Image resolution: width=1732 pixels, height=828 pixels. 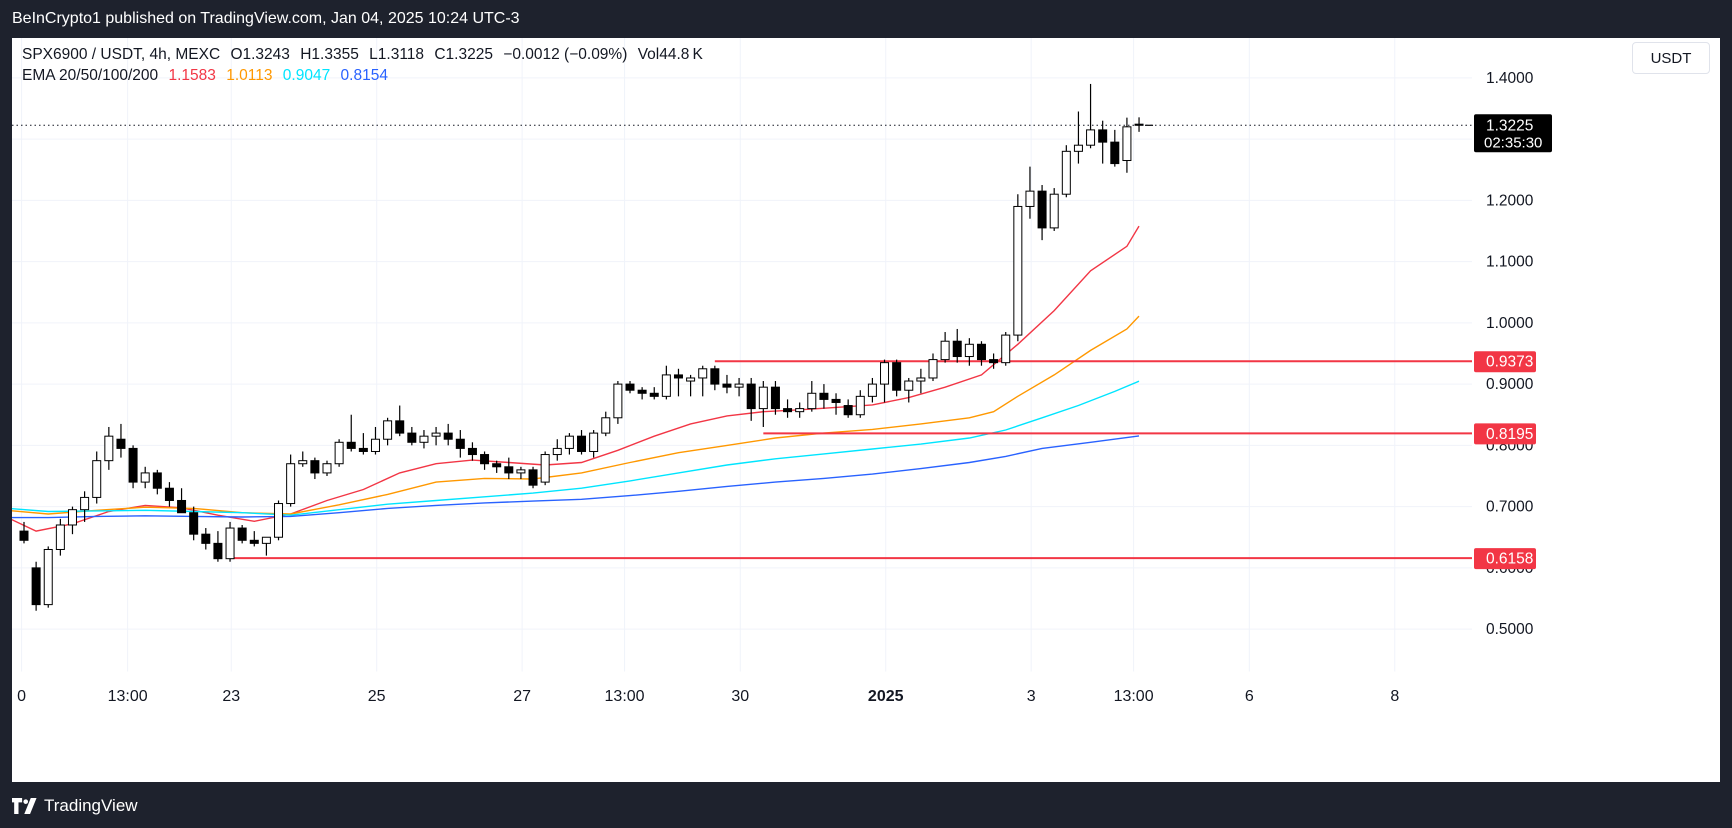 What do you see at coordinates (121, 54) in the screenshot?
I see `symbol-label: SPX6900 / USDT, 4h, MEXC` at bounding box center [121, 54].